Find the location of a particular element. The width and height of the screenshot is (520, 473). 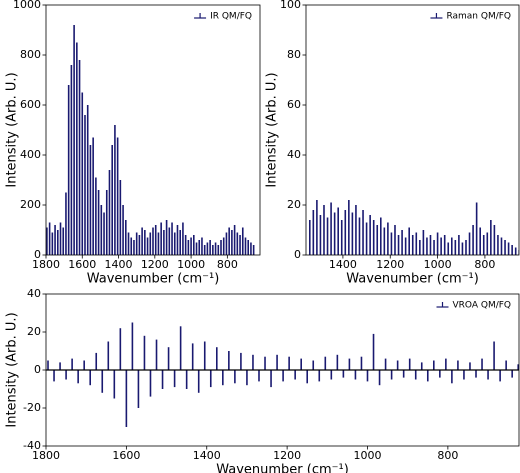

y-tick-label: 1000 is located at coordinates (27, 5).